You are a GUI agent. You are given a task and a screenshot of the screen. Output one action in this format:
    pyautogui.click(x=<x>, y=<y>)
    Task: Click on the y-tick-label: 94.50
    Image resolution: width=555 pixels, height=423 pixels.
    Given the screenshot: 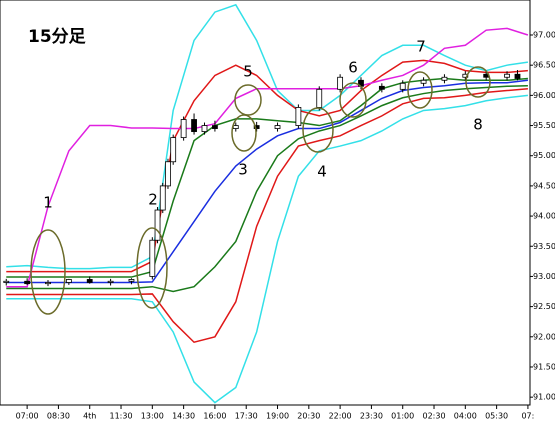 What is the action you would take?
    pyautogui.click(x=544, y=185)
    